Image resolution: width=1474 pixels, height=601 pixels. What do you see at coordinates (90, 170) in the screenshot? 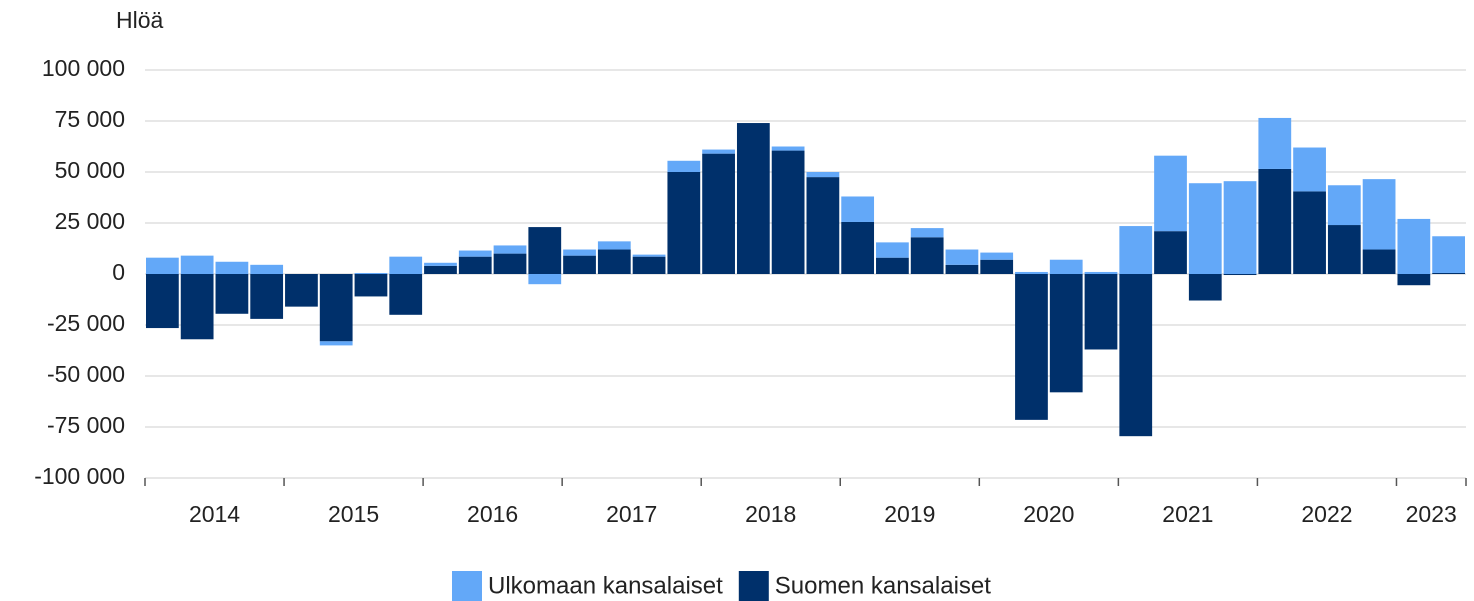
I see `y-tick-label: 50 000` at bounding box center [90, 170].